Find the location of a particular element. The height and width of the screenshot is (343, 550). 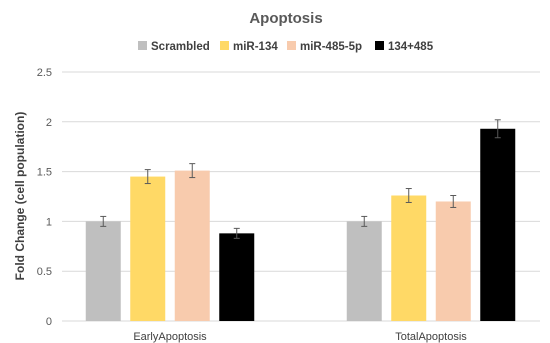

y-axis-ticks: 0 0.5 1 1.5 2 2.5 is located at coordinates (44, 197).